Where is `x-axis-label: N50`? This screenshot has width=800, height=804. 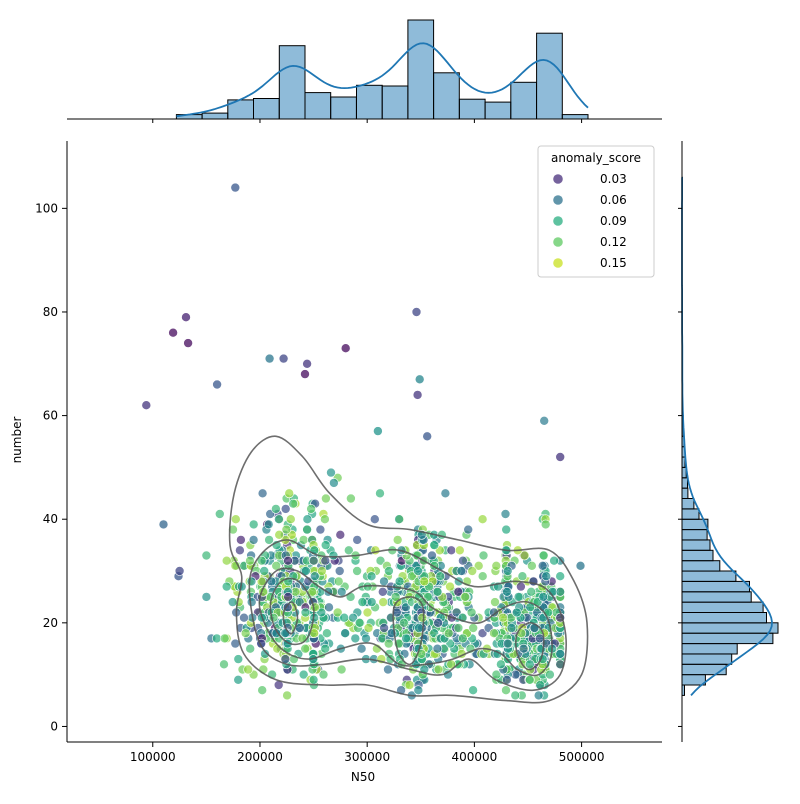
x-axis-label: N50 is located at coordinates (363, 777).